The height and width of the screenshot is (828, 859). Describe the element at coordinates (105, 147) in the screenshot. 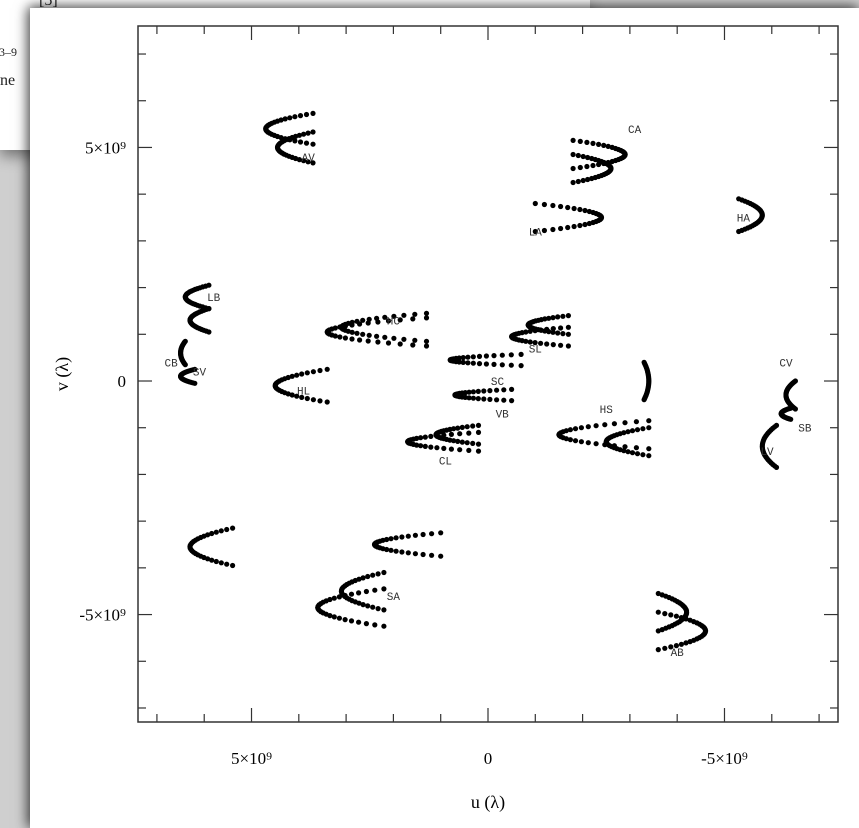

I see `y-tick-label: 5×10⁹` at that location.